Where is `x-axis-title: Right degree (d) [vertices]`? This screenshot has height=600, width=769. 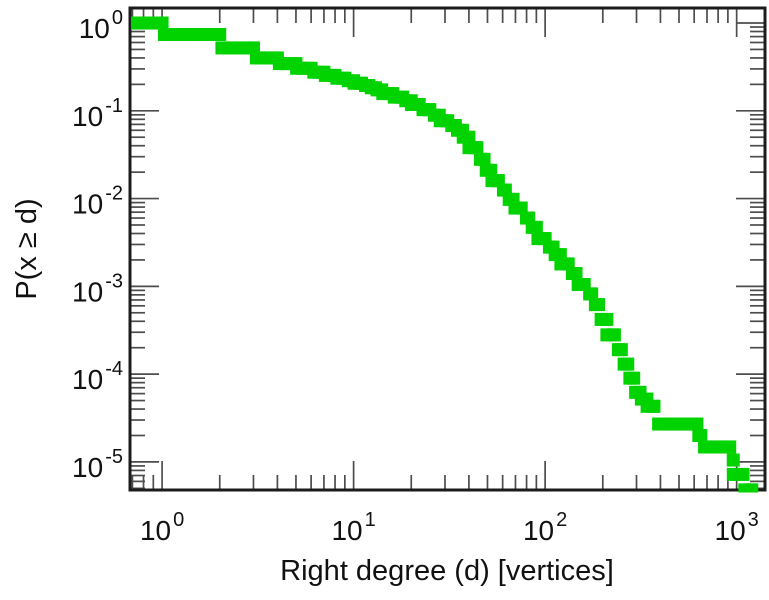 x-axis-title: Right degree (d) [vertices] is located at coordinates (447, 571).